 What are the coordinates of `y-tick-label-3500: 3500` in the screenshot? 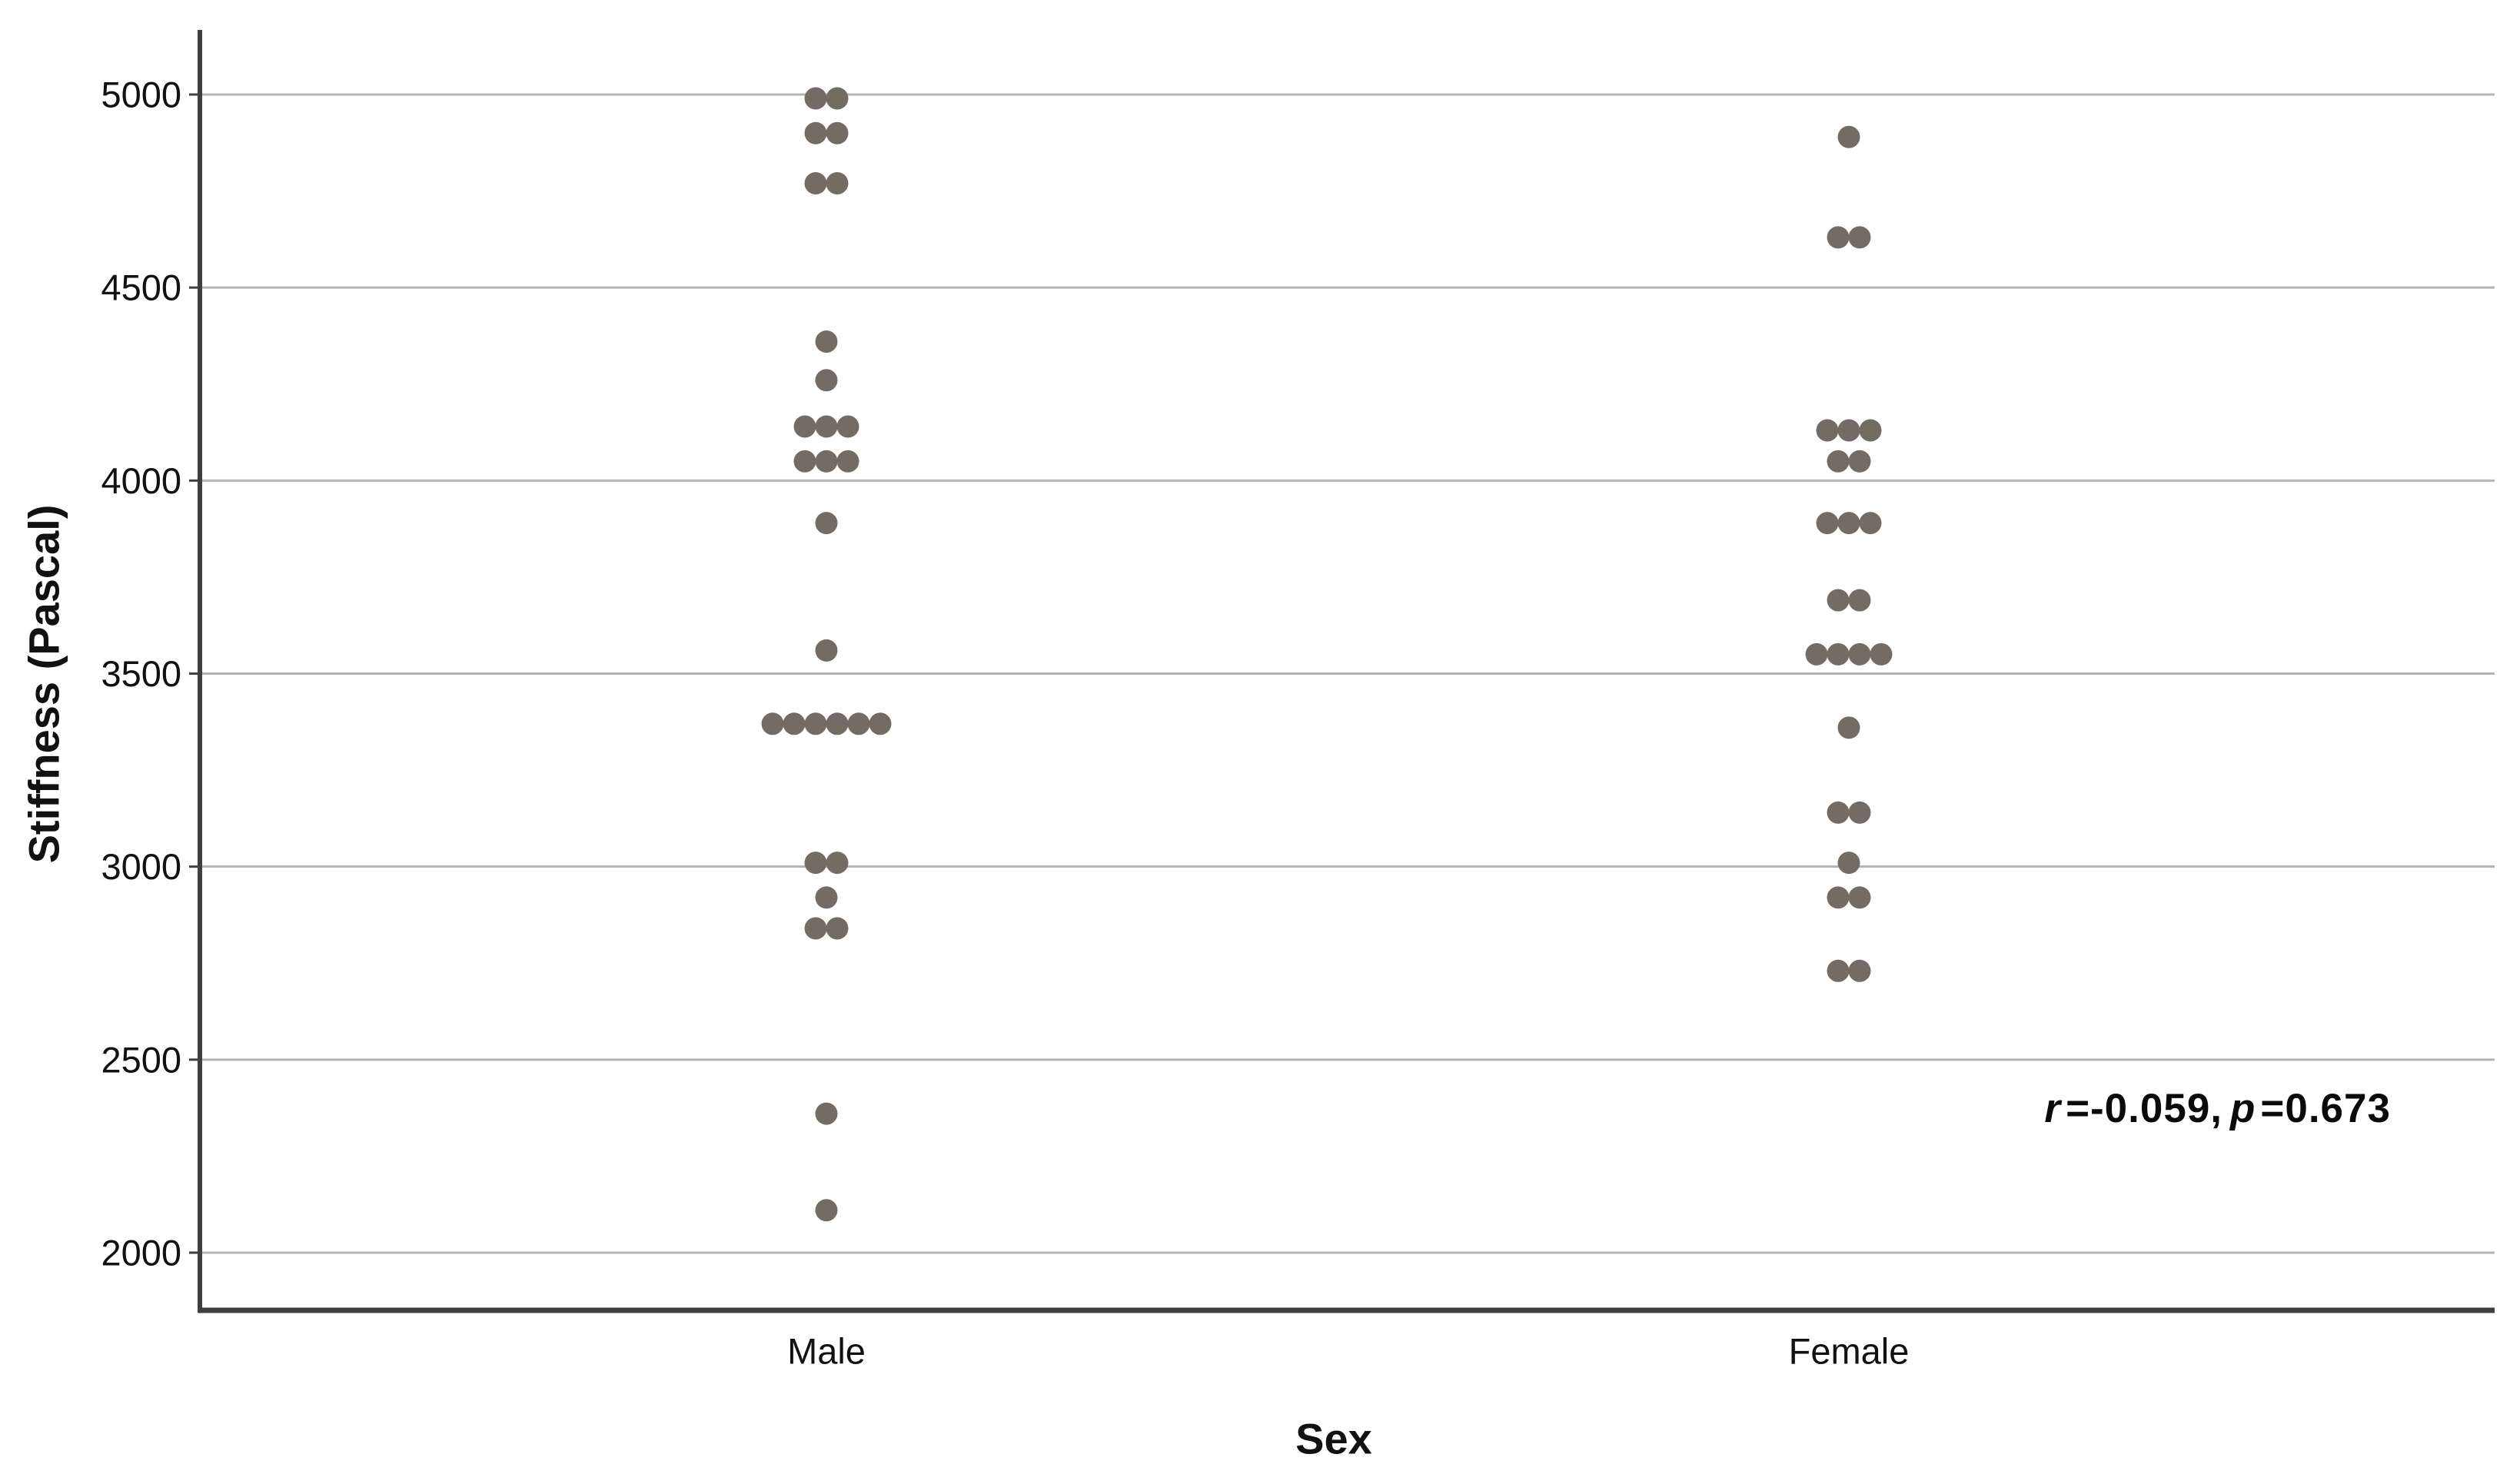 It's located at (141, 673).